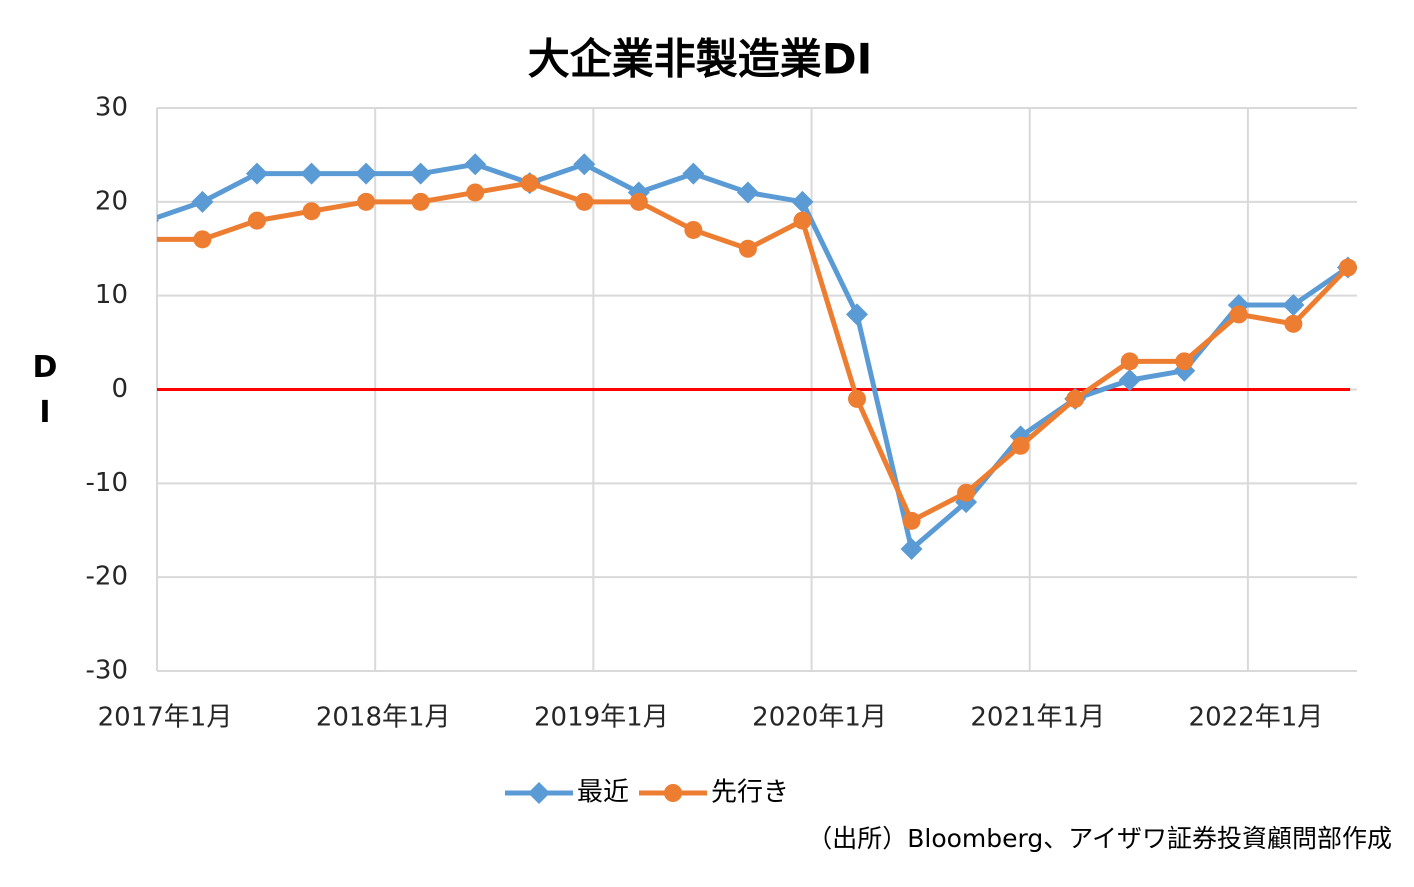  I want to click on x-tick-label: 2019年1月, so click(601, 718).